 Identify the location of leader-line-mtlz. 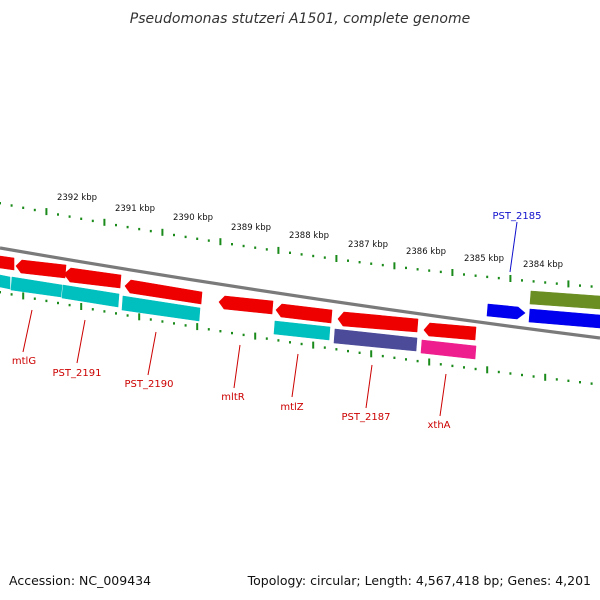
(295, 375).